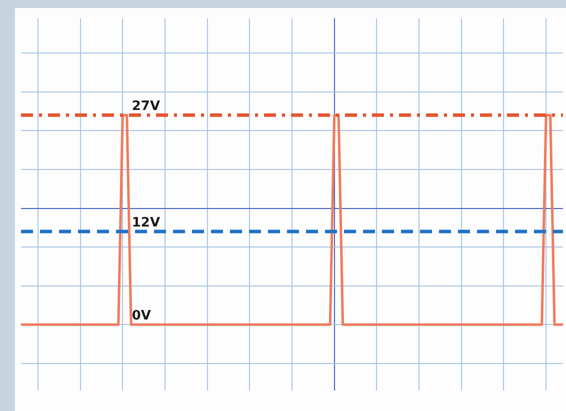 The height and width of the screenshot is (411, 566). What do you see at coordinates (141, 316) in the screenshot?
I see `annotation: 0V` at bounding box center [141, 316].